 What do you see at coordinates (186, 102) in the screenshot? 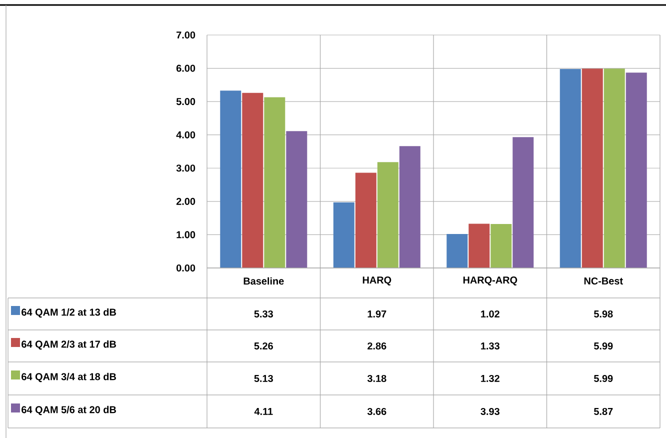
I see `y-tick-label: 5.00` at bounding box center [186, 102].